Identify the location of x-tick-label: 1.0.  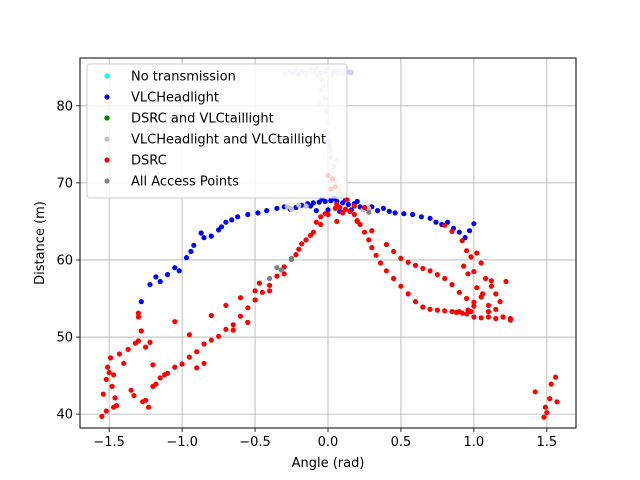
(474, 442).